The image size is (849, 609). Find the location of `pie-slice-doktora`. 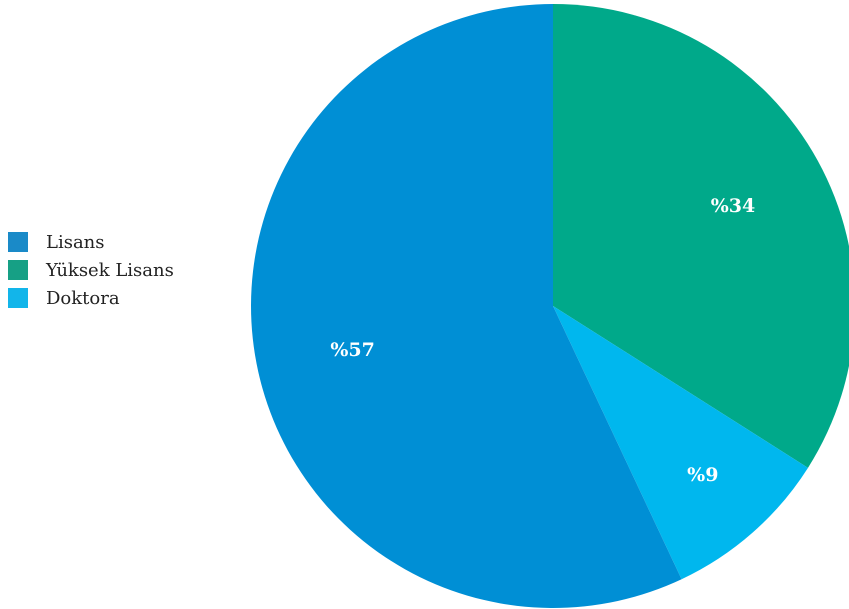

pie-slice-doktora is located at coordinates (680, 443).